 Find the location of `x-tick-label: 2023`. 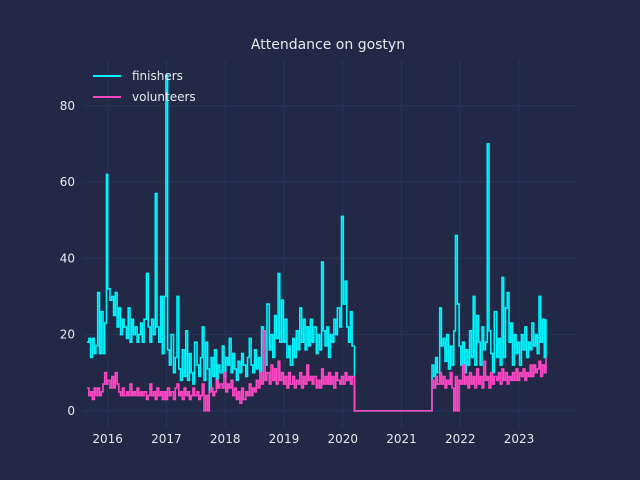

x-tick-label: 2023 is located at coordinates (519, 439).